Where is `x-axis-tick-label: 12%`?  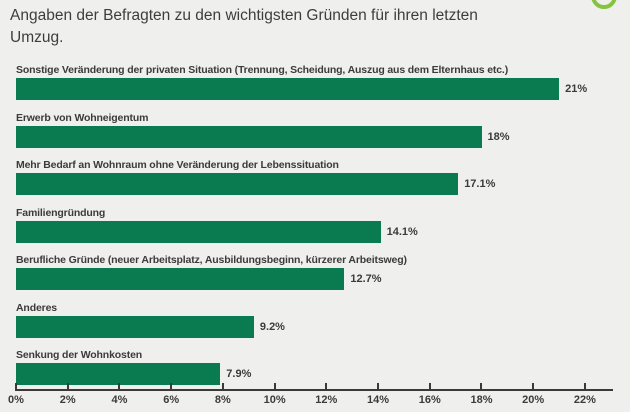
x-axis-tick-label: 12% is located at coordinates (326, 400).